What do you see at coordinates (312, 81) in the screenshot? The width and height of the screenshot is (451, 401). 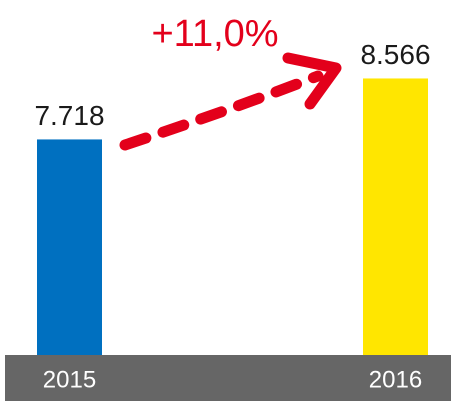 I see `arrow-head` at bounding box center [312, 81].